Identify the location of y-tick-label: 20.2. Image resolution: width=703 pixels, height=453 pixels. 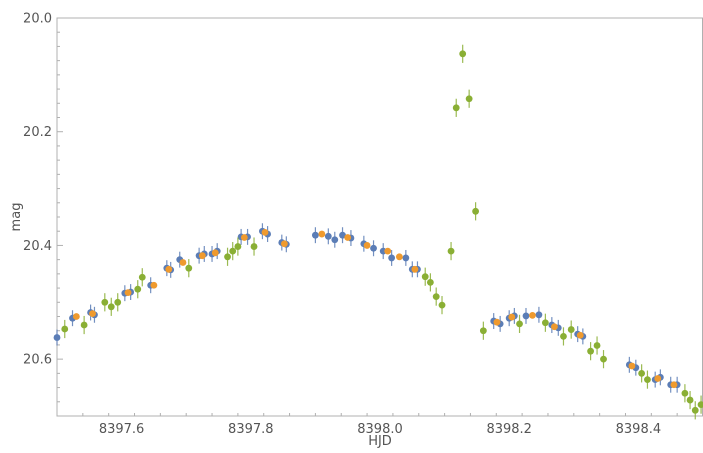
(37, 132).